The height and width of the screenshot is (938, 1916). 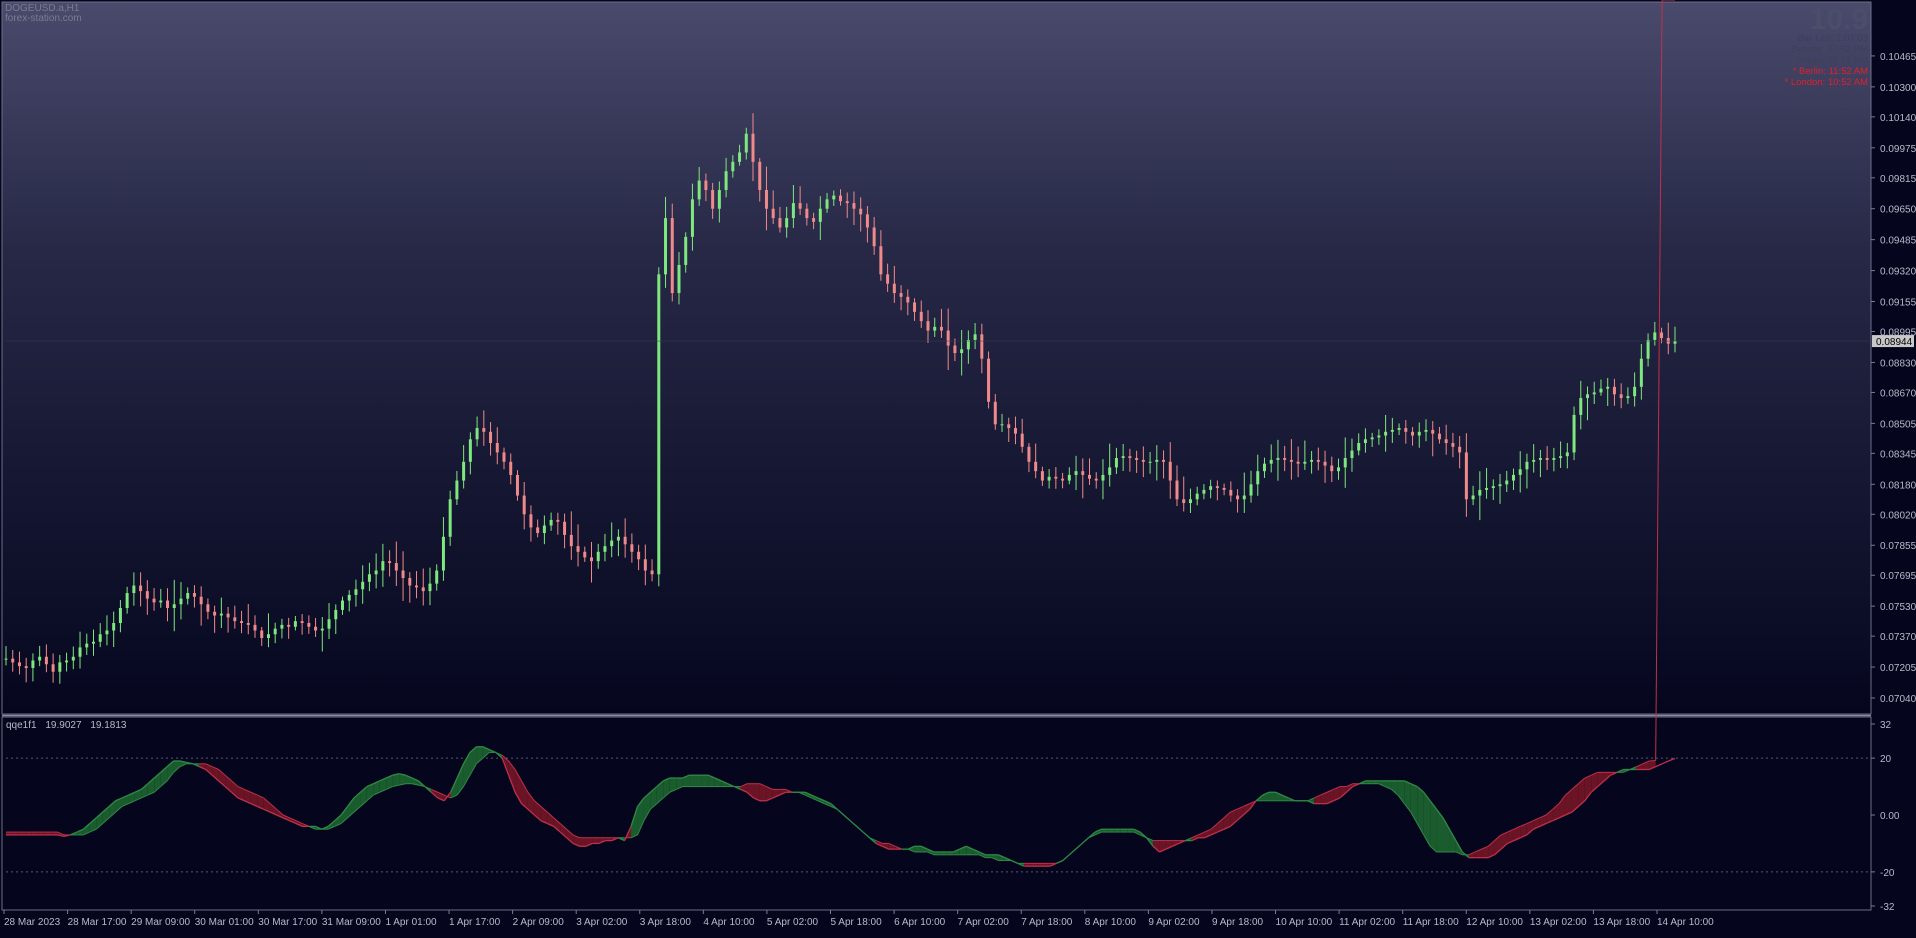 I want to click on indicator-tick-label: 32, so click(x=1886, y=725).